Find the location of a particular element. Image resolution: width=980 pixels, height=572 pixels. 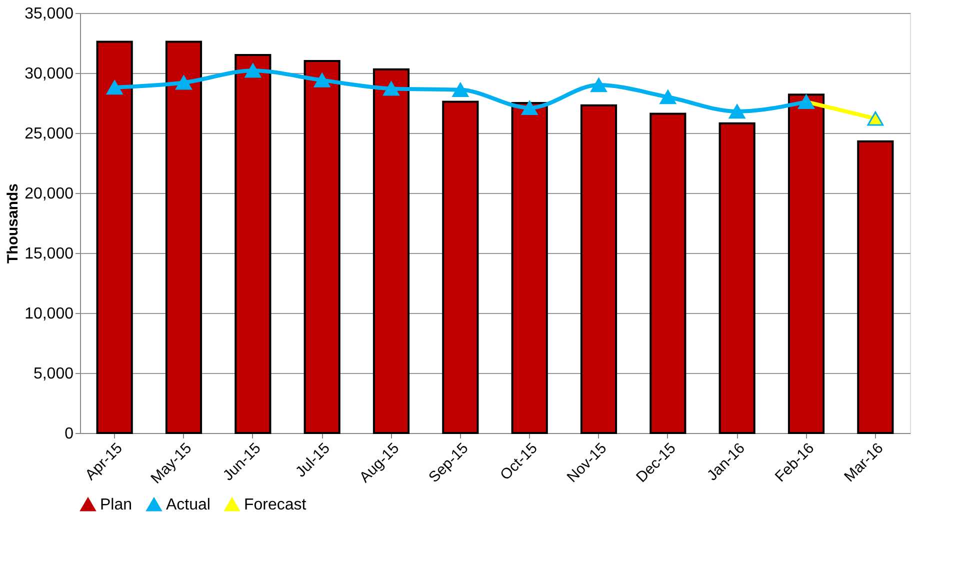

y-tick-label: 15,000 is located at coordinates (49, 254).